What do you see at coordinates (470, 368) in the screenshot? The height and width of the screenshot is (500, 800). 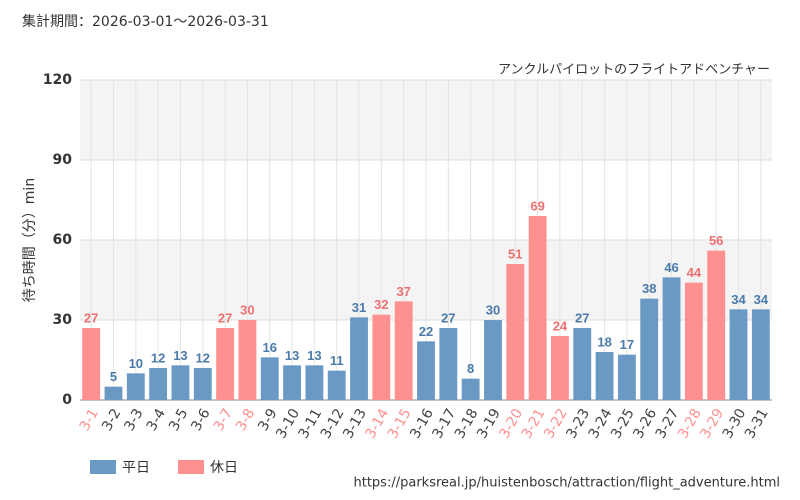 I see `value-label: 8` at bounding box center [470, 368].